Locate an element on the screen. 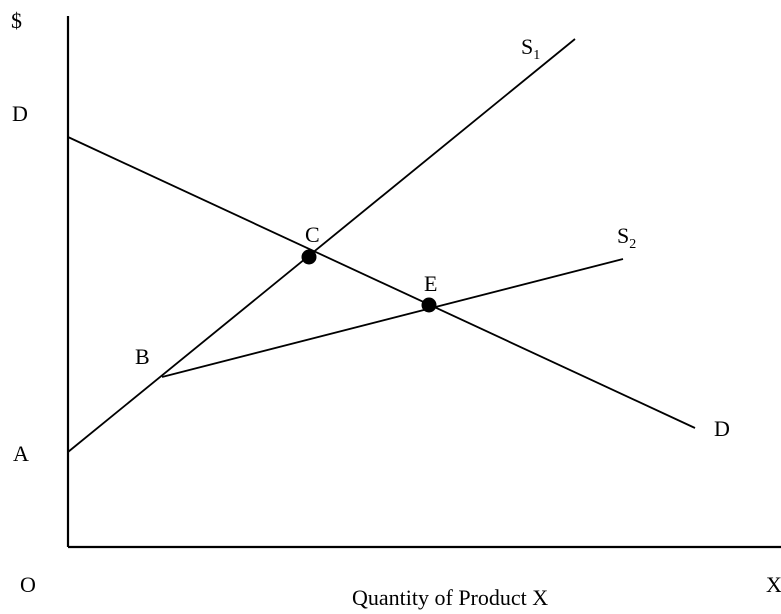  point-e-label: E is located at coordinates (430, 283).